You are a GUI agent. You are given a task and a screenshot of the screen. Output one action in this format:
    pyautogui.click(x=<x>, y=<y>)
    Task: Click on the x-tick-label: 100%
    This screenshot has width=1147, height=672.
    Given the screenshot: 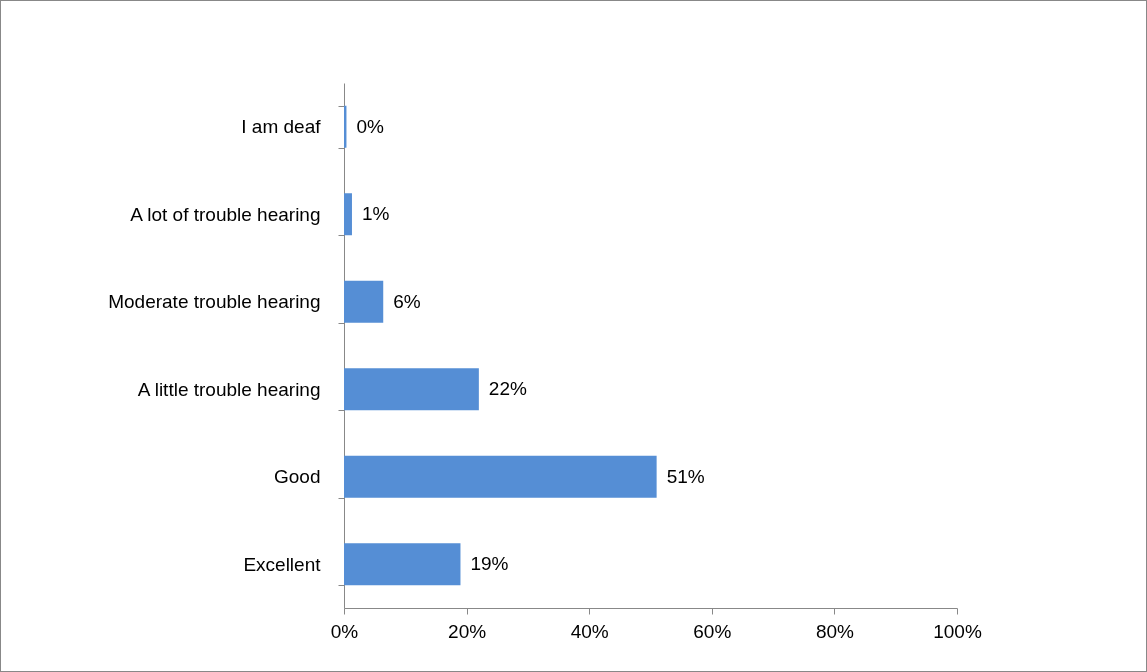 What is the action you would take?
    pyautogui.click(x=957, y=631)
    